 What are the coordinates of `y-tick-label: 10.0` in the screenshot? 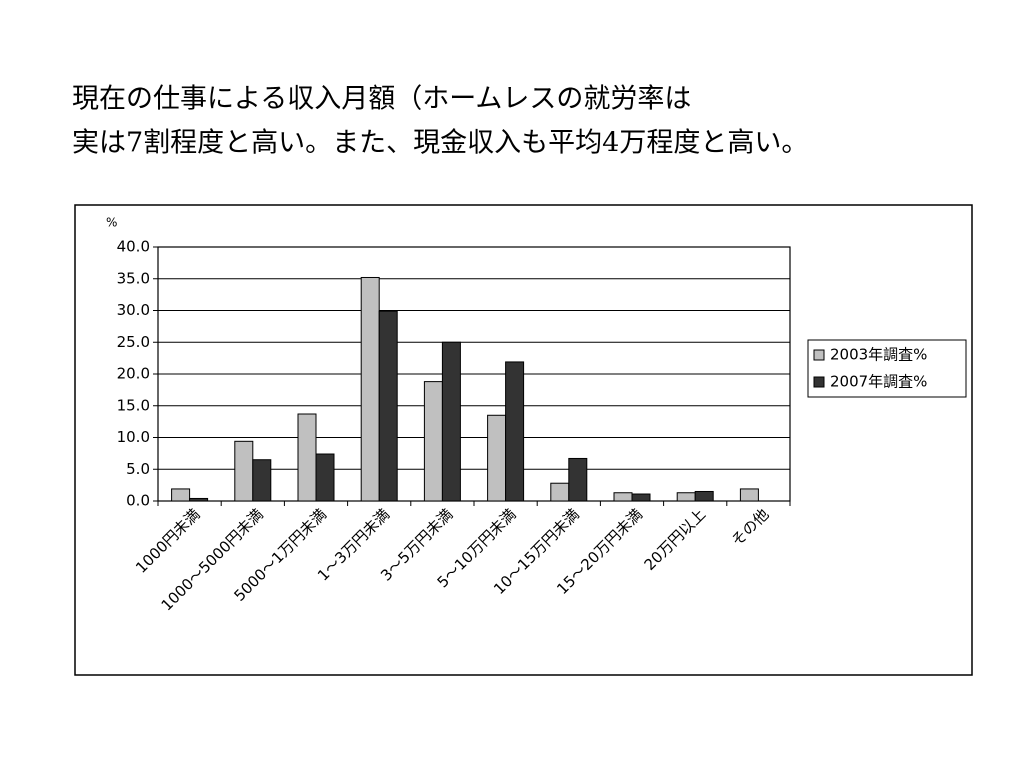 It's located at (133, 437).